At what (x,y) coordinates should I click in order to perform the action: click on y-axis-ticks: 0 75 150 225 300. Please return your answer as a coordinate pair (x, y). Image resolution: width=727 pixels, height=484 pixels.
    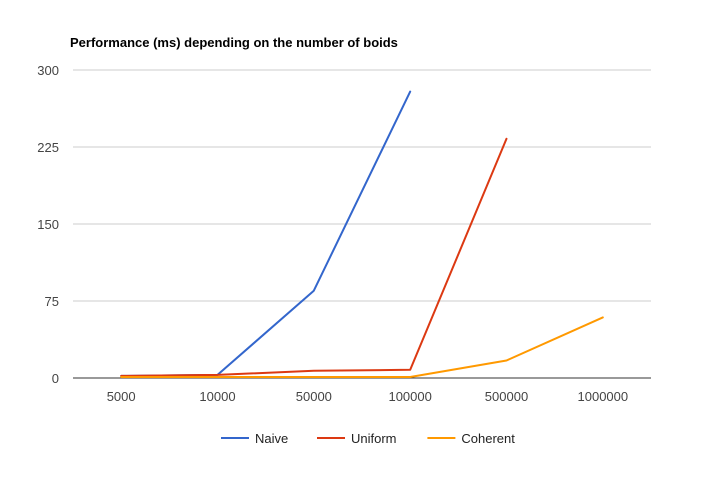
    Looking at the image, I should click on (48, 224).